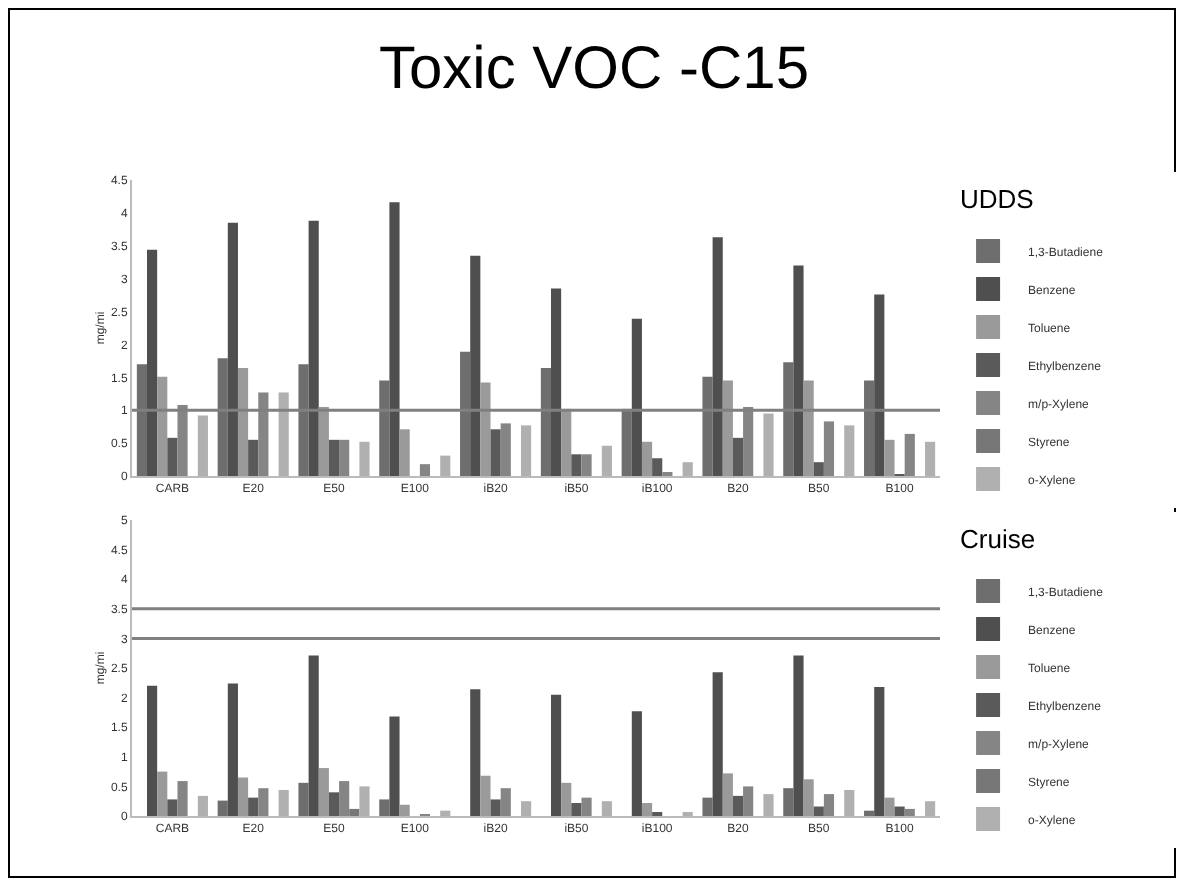 Image resolution: width=1188 pixels, height=890 pixels. What do you see at coordinates (594, 70) in the screenshot?
I see `chart-title: Toxic VOC -C15` at bounding box center [594, 70].